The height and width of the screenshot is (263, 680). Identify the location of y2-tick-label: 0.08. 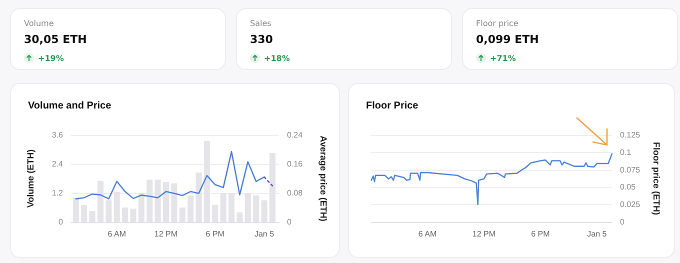
(295, 193).